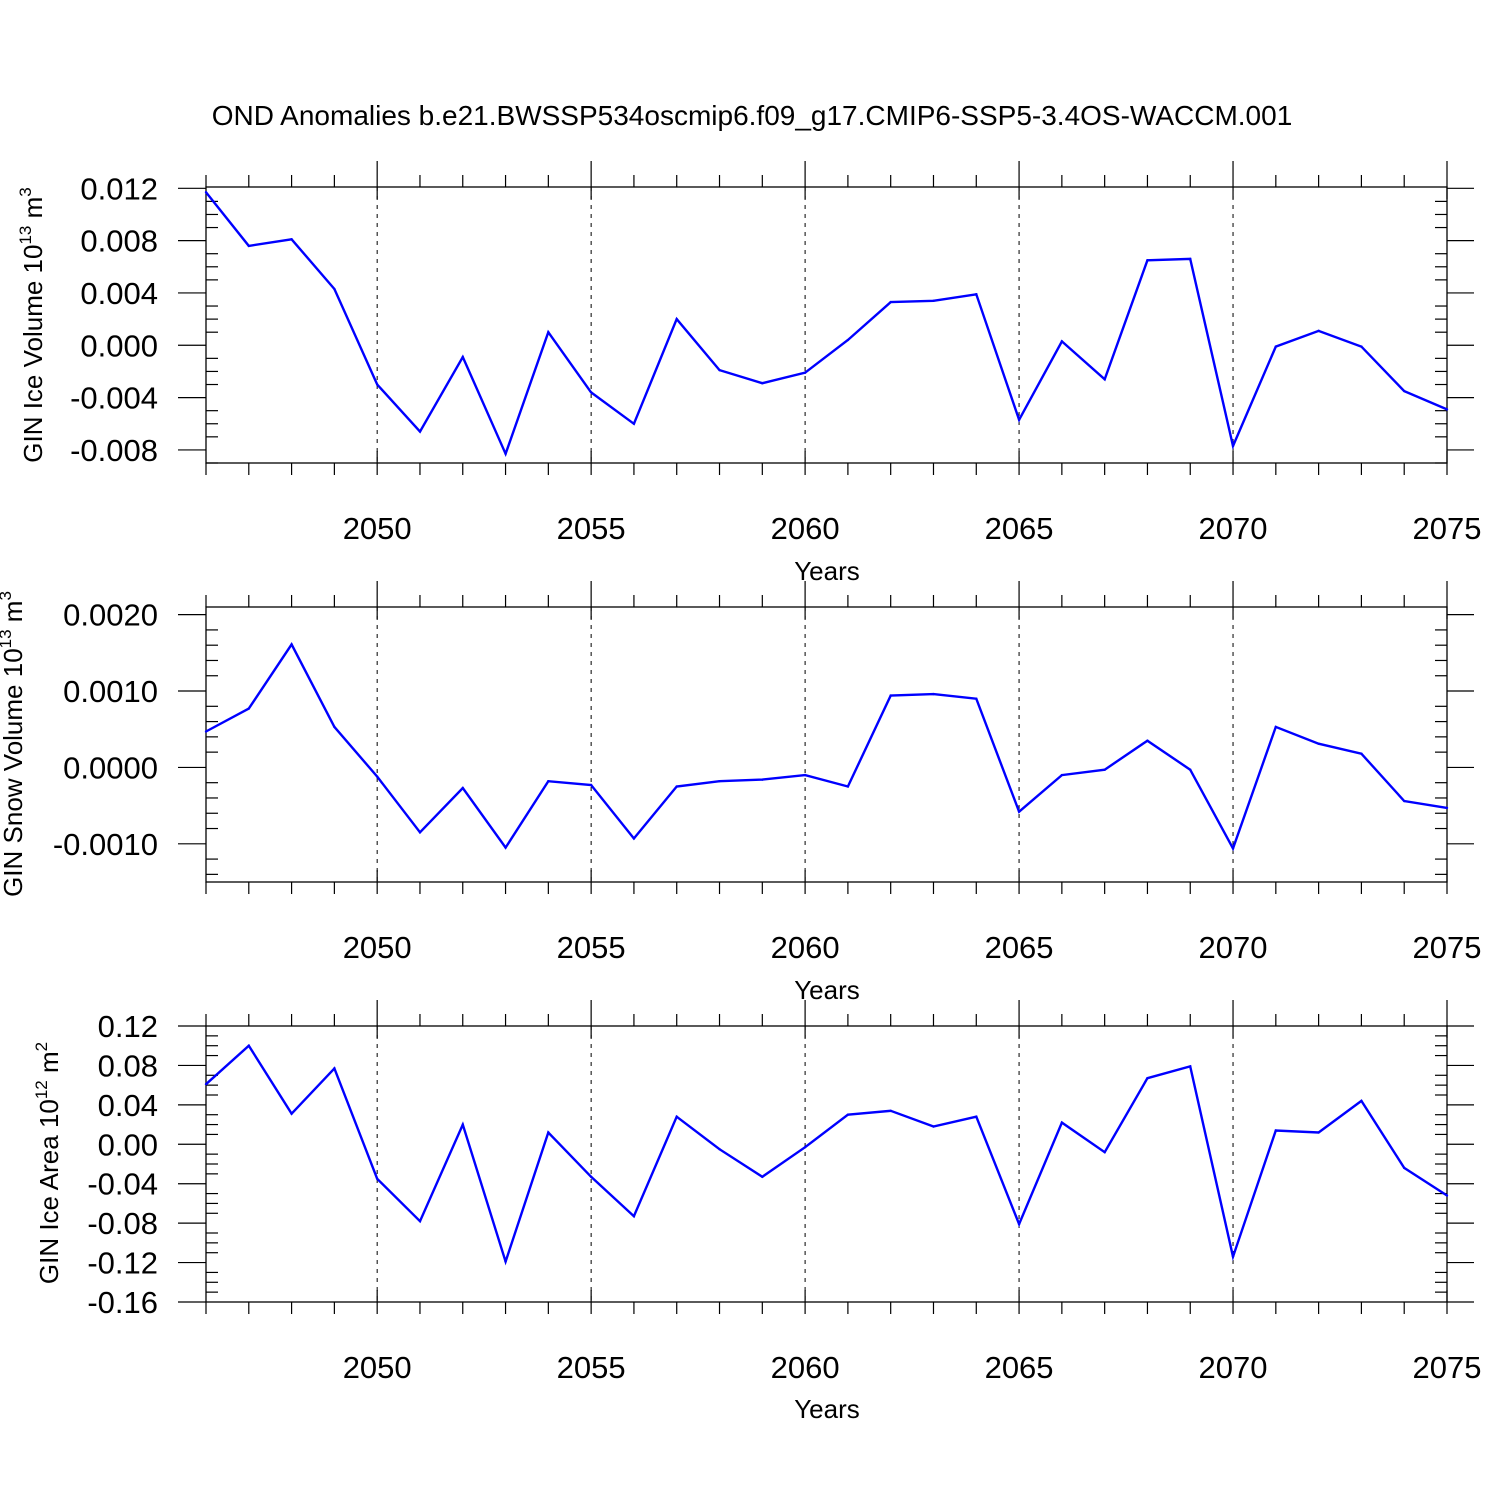  What do you see at coordinates (827, 571) in the screenshot?
I see `xlabel: Years` at bounding box center [827, 571].